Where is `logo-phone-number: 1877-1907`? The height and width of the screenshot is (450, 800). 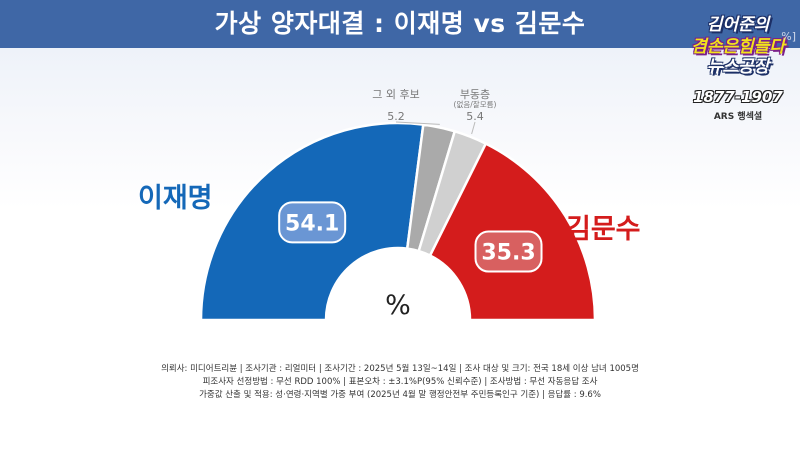
logo-phone-number: 1877-1907 is located at coordinates (738, 97).